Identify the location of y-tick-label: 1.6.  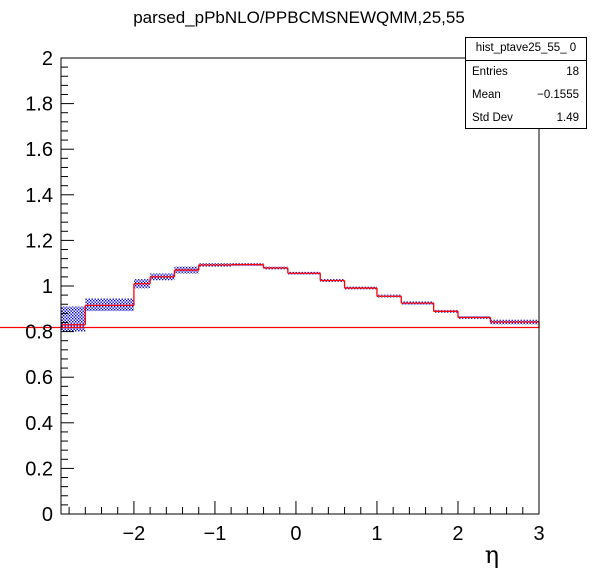
(39, 150).